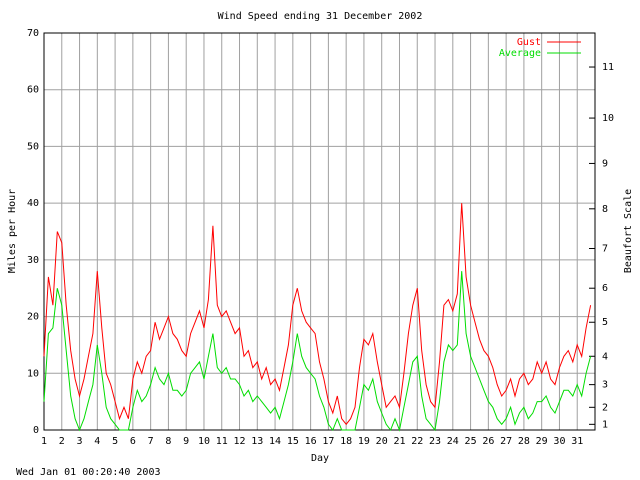 This screenshot has height=480, width=640. I want to click on x-tick-label: 23, so click(435, 441).